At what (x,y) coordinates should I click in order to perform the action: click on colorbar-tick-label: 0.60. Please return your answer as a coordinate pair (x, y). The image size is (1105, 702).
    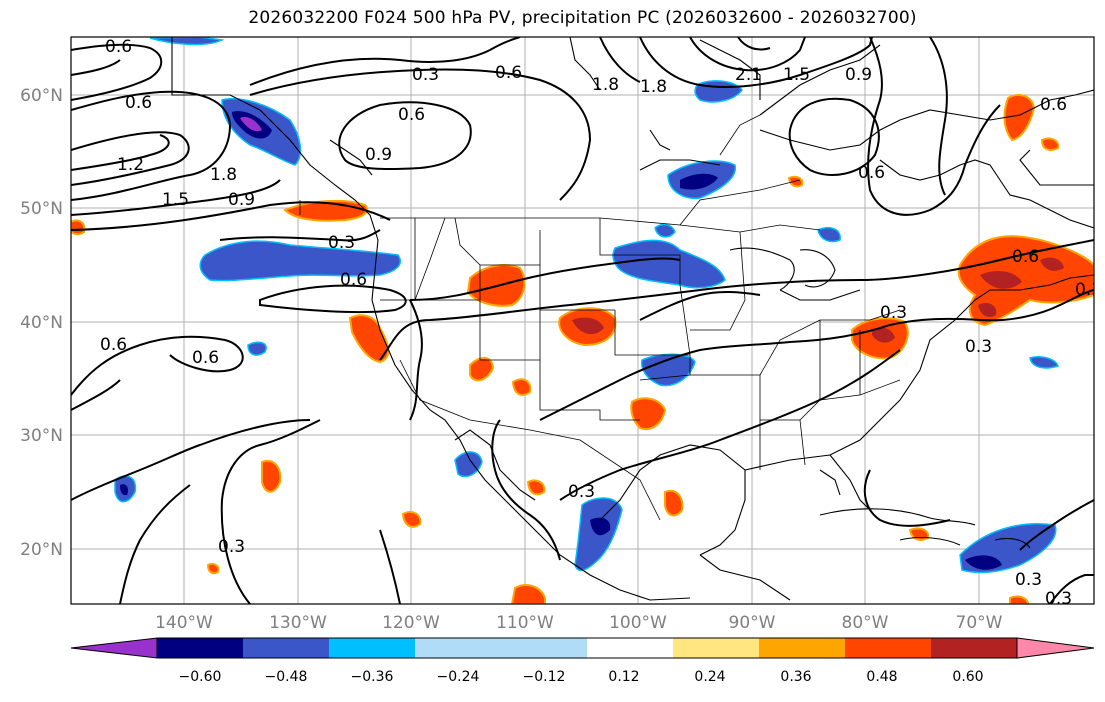
    Looking at the image, I should click on (967, 677).